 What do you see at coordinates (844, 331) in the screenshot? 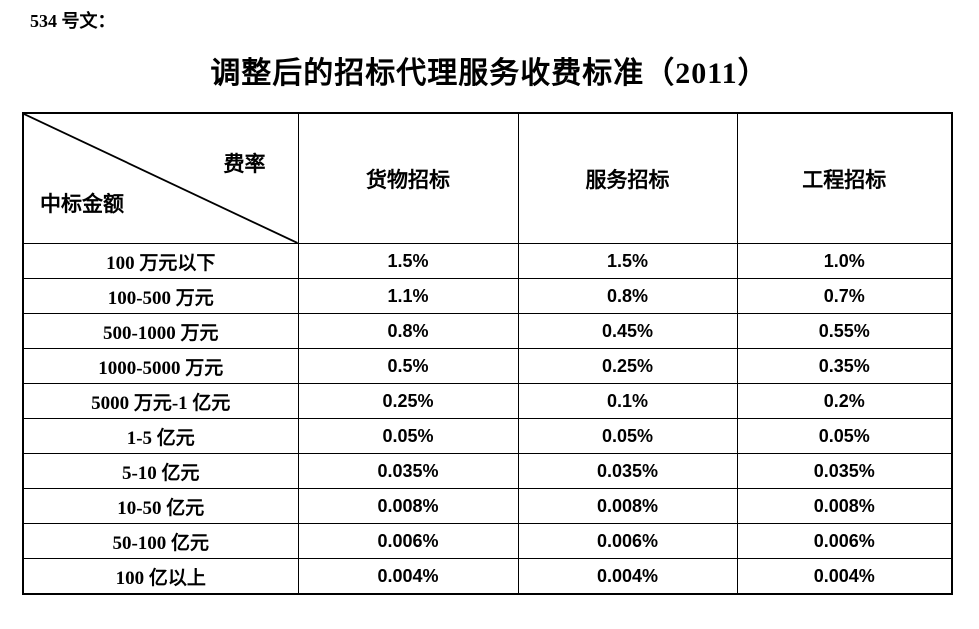
I see `rate-cell: 0.55%` at bounding box center [844, 331].